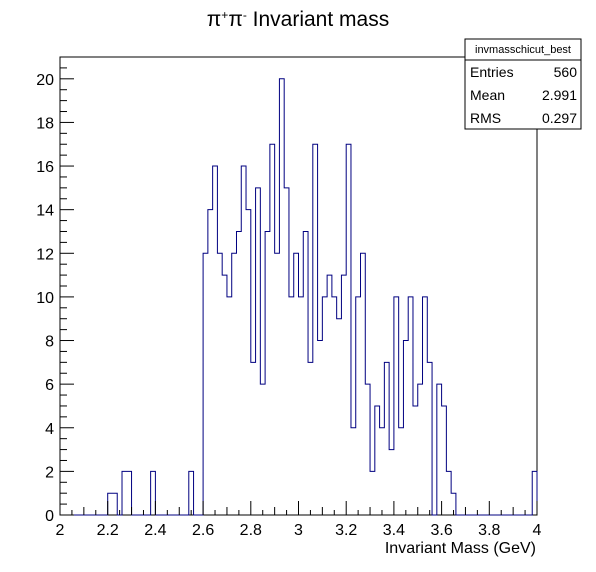 This screenshot has width=596, height=572. I want to click on title-pi-minus: π, so click(235, 19).